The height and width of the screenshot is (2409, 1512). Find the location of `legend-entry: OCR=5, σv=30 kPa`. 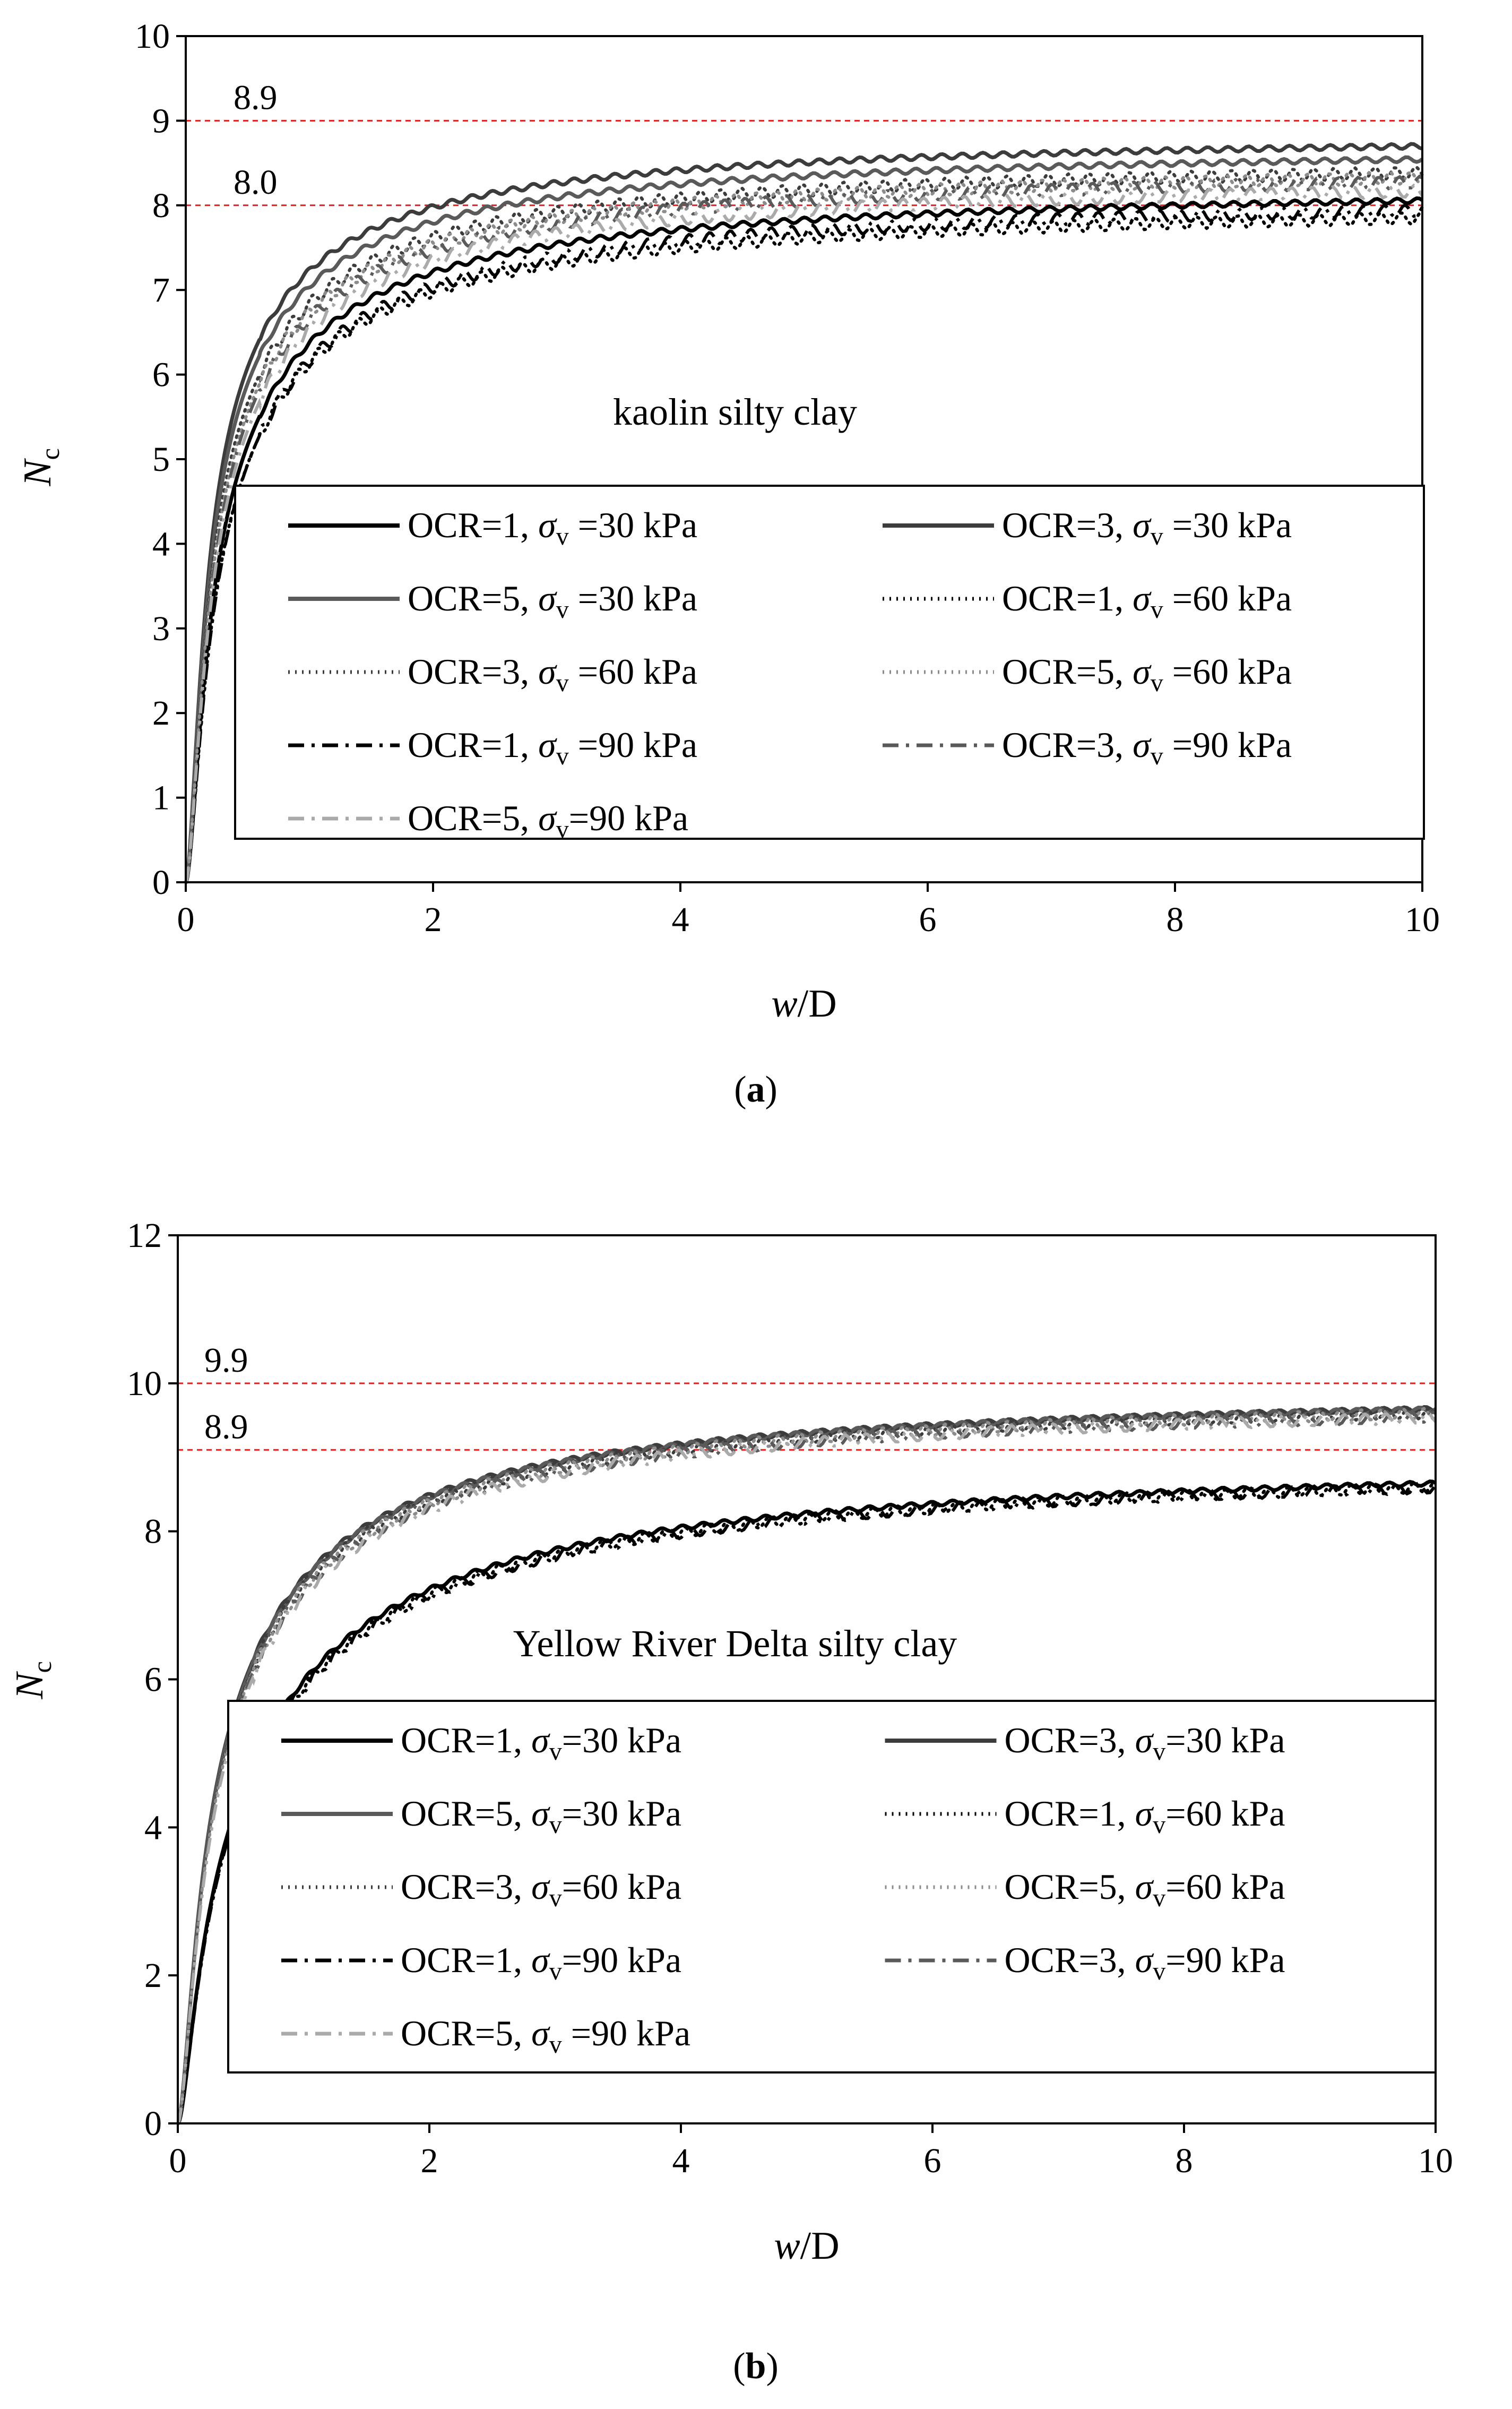

legend-entry: OCR=5, σv=30 kPa is located at coordinates (541, 1816).